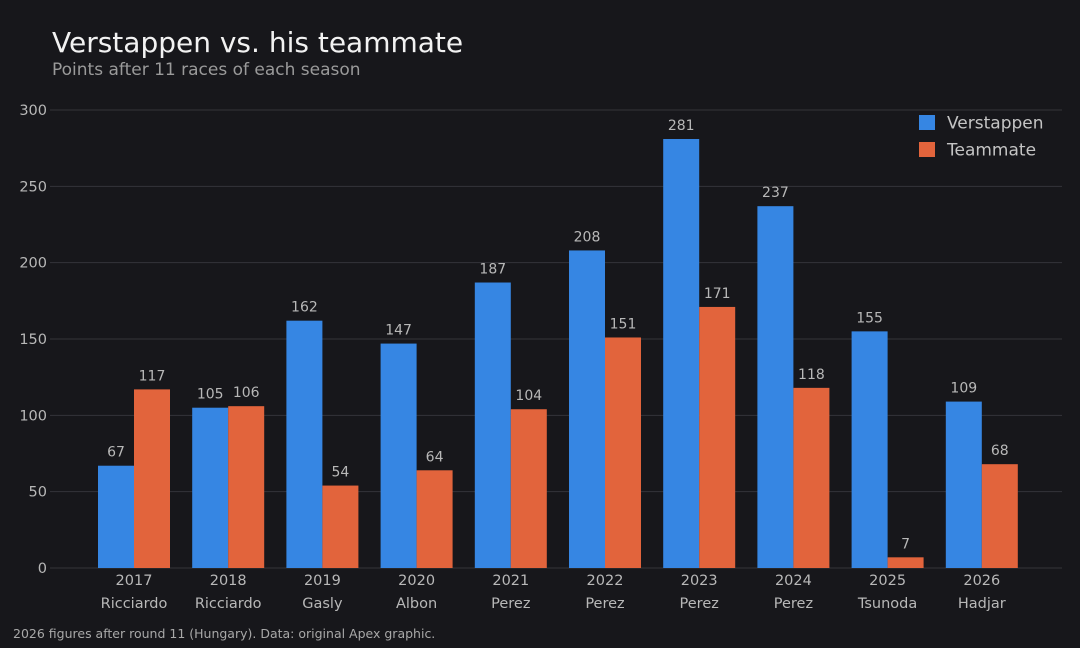 The image size is (1080, 648). What do you see at coordinates (717, 437) in the screenshot?
I see `teammate-bar-2023` at bounding box center [717, 437].